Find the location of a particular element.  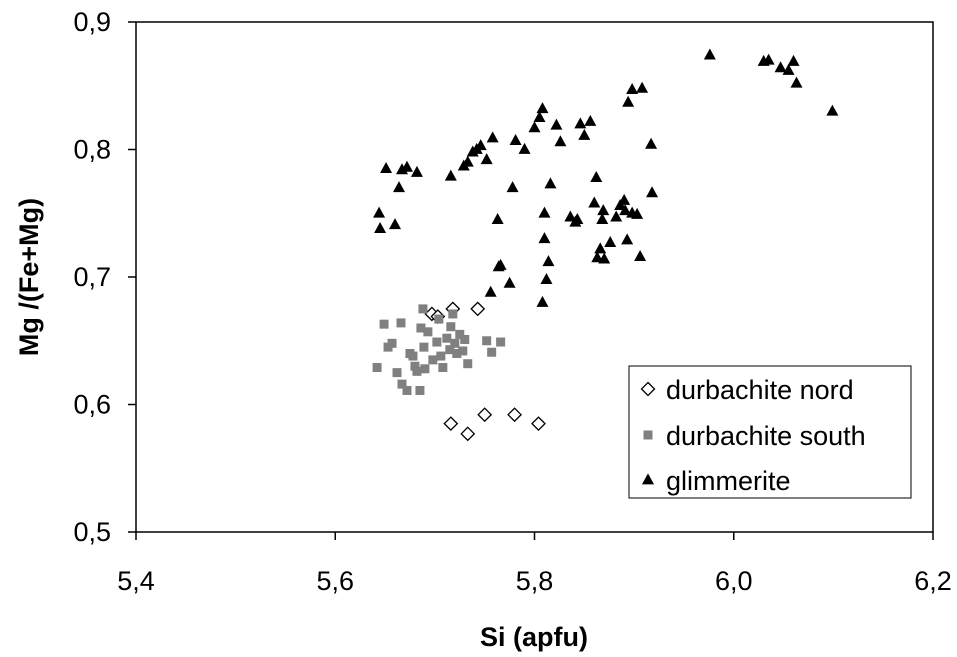

y-tick-label: 0,5 is located at coordinates (92, 532).